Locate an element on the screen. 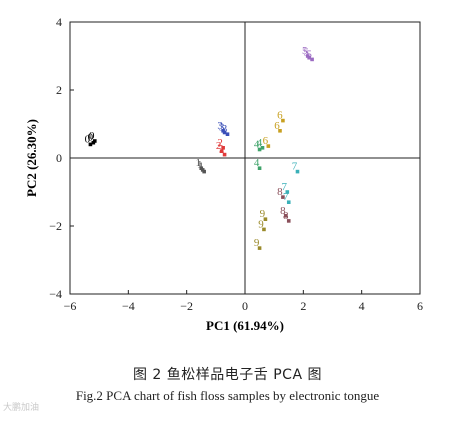  y-tick-label: 0 is located at coordinates (59, 158).